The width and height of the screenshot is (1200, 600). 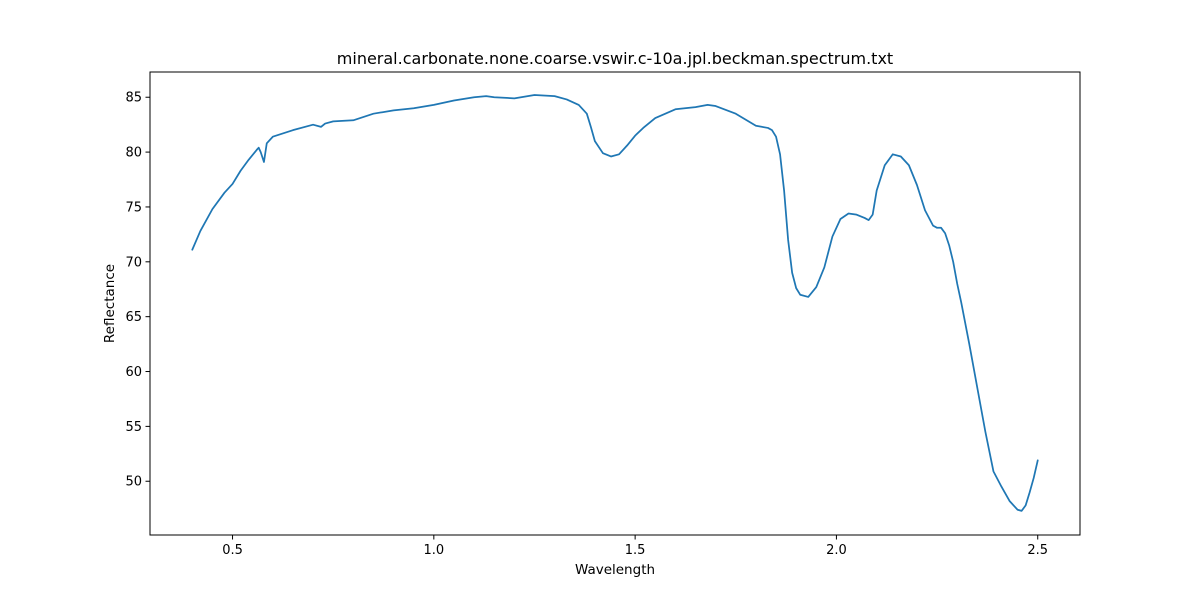 What do you see at coordinates (133, 153) in the screenshot?
I see `y-tick-label: 80` at bounding box center [133, 153].